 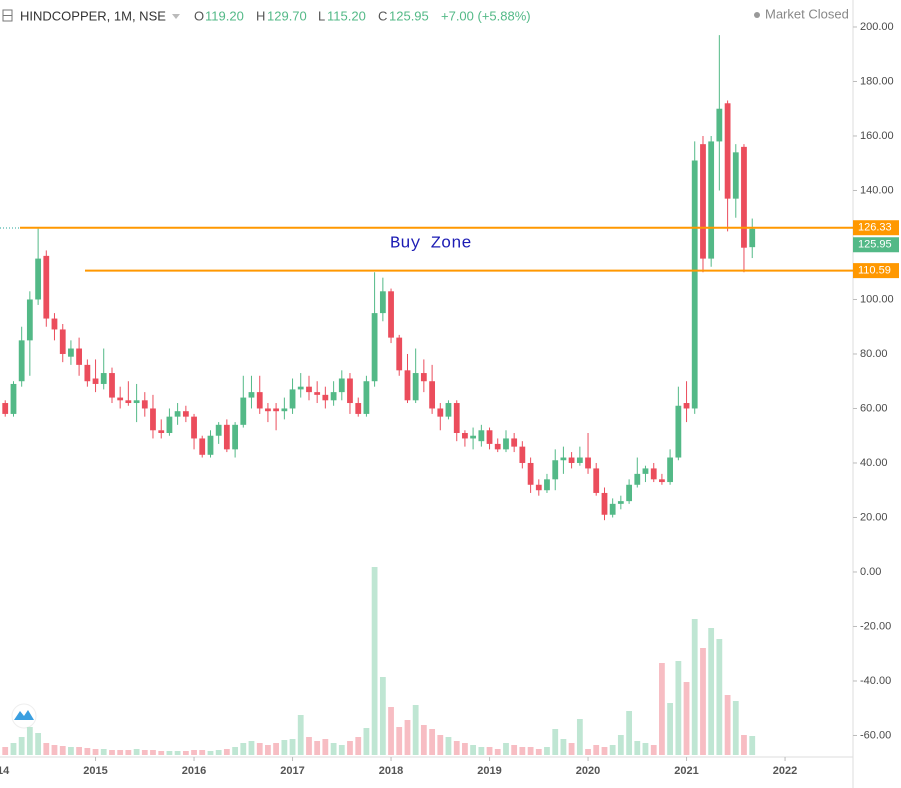 I want to click on y-tick-label: 60.00, so click(x=874, y=408).